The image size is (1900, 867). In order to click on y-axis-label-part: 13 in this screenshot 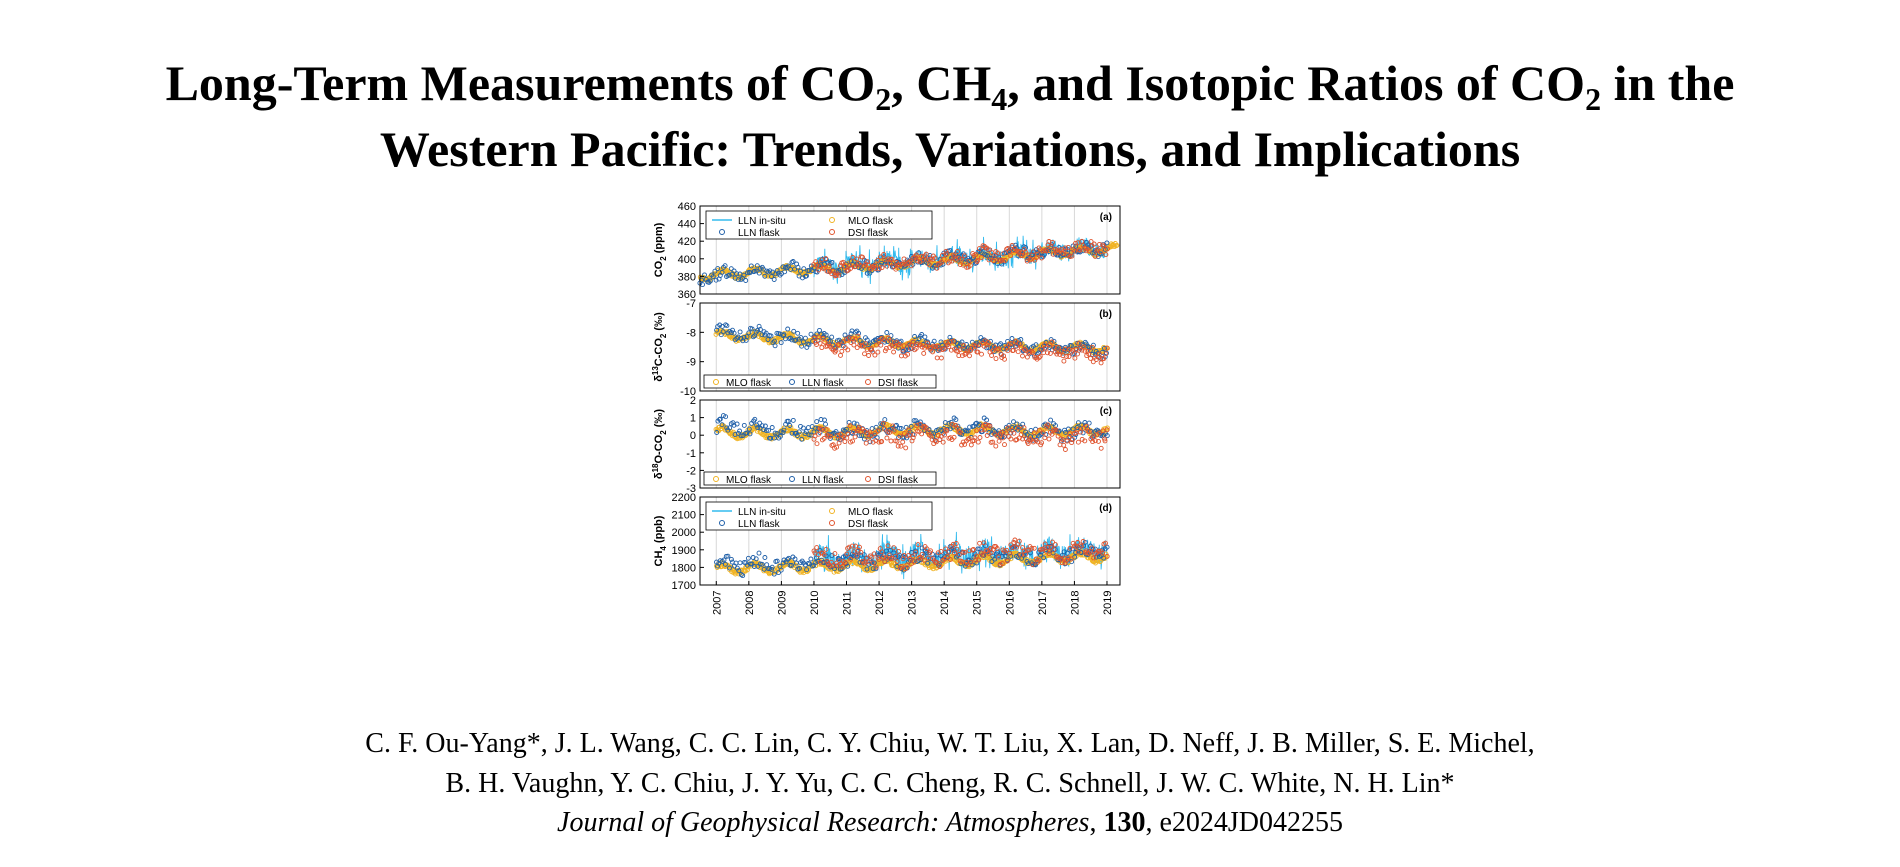, I will do `click(655, 370)`.